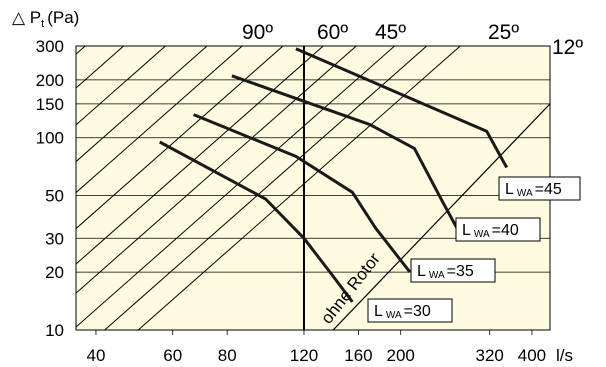  What do you see at coordinates (172, 355) in the screenshot?
I see `x-tick-label: 60` at bounding box center [172, 355].